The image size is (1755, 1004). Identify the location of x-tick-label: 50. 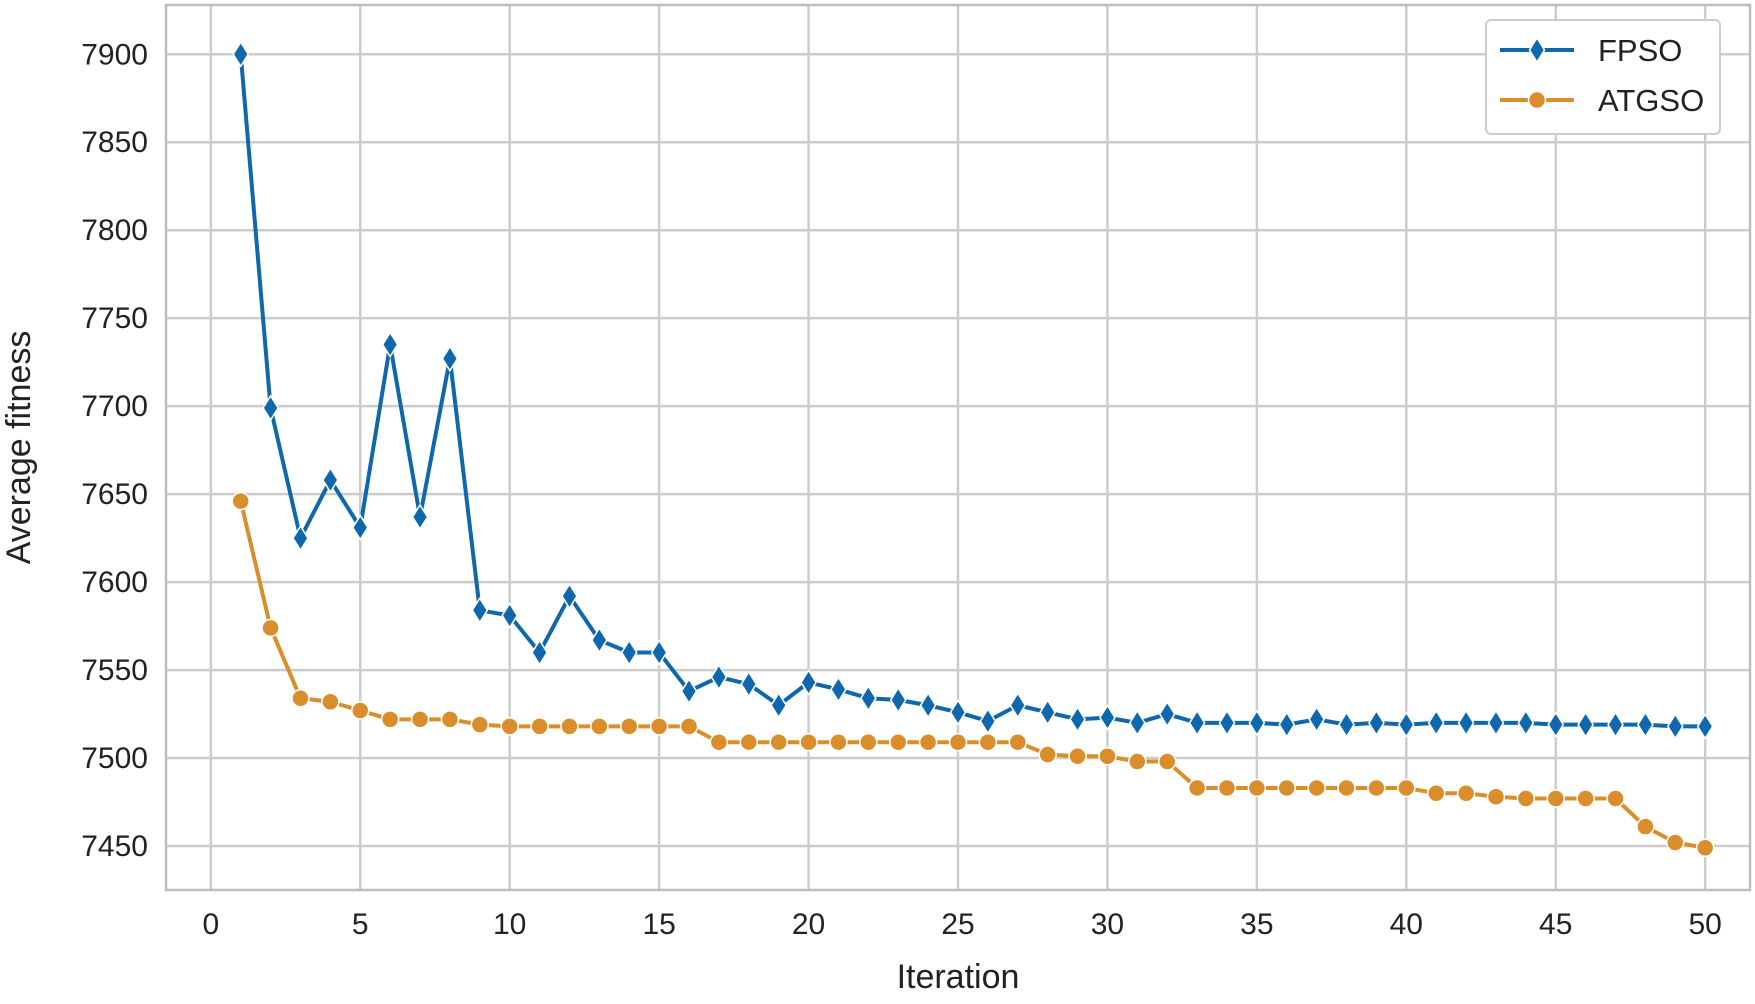
(1704, 924).